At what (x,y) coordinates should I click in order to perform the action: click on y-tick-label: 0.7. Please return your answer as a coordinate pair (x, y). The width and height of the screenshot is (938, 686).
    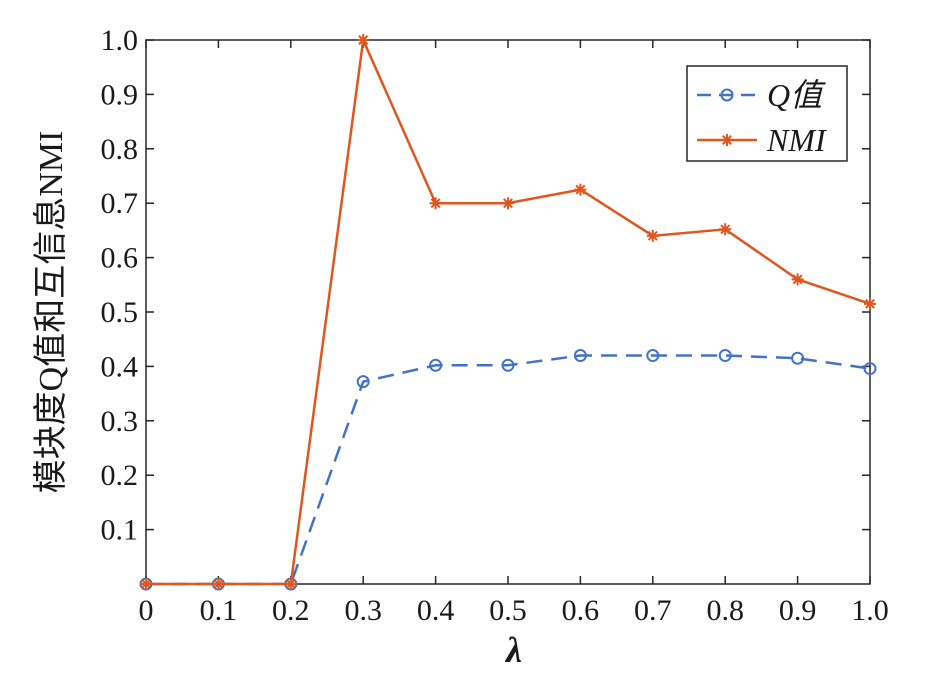
    Looking at the image, I should click on (120, 203).